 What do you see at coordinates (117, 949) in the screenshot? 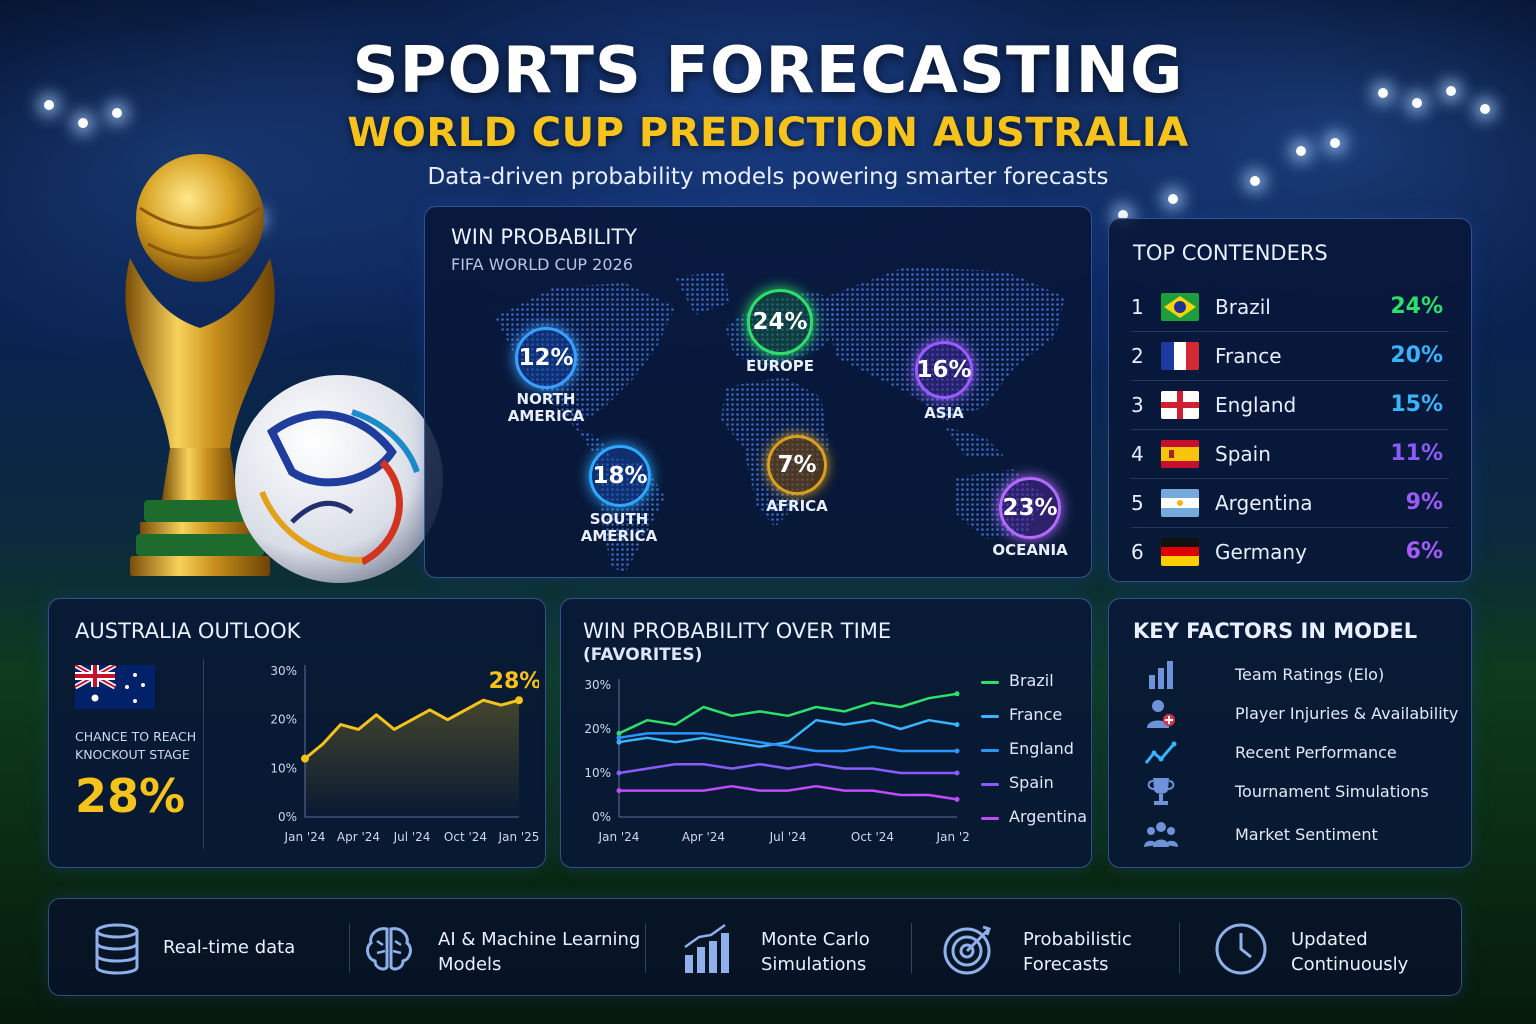
I see `database-icon` at bounding box center [117, 949].